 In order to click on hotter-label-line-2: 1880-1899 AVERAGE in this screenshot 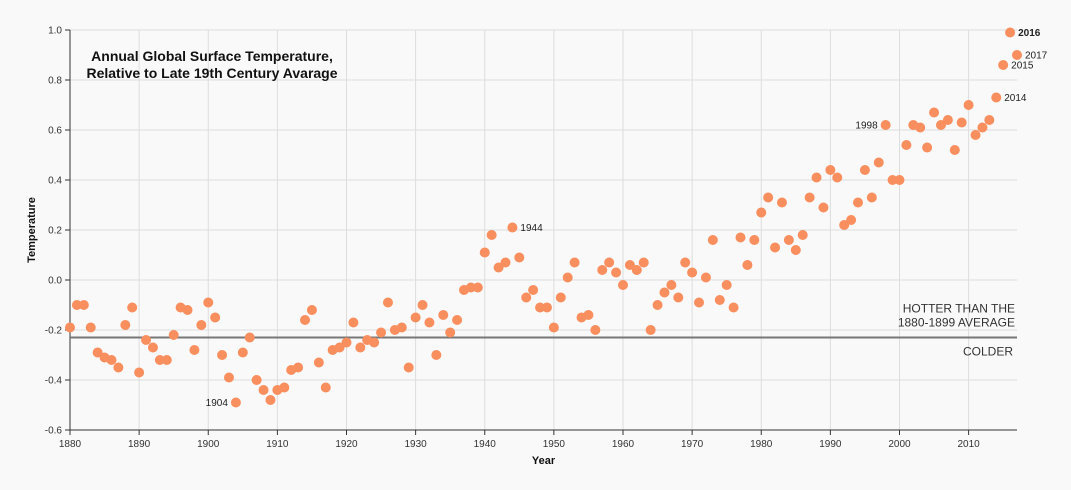, I will do `click(956, 323)`.